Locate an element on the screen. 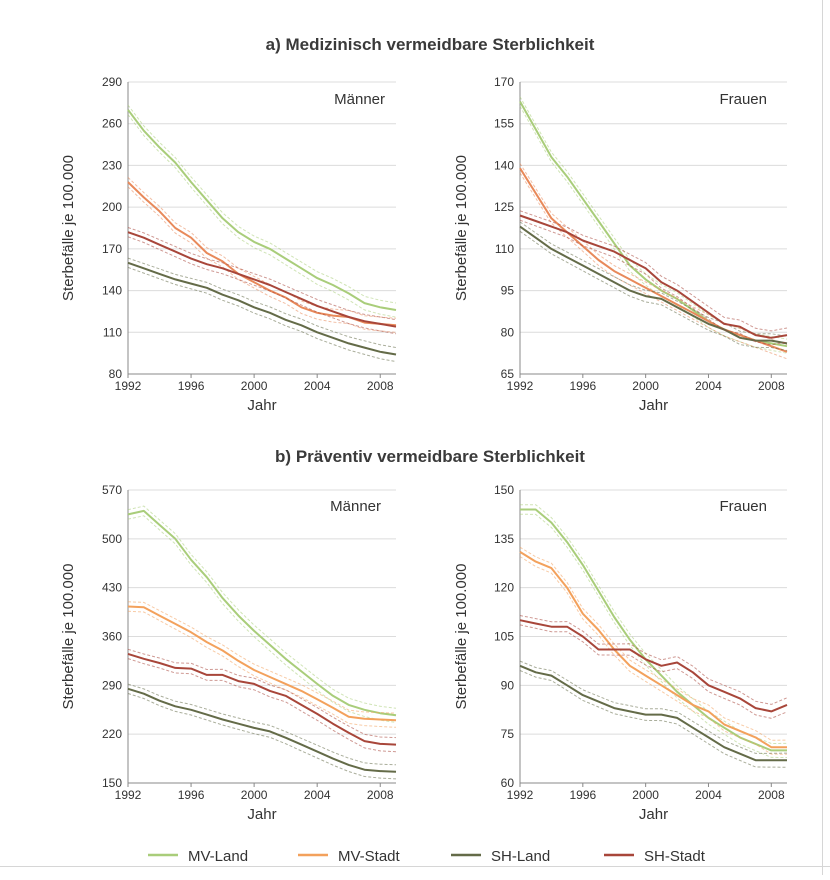  y-tick-label: 360 is located at coordinates (112, 637).